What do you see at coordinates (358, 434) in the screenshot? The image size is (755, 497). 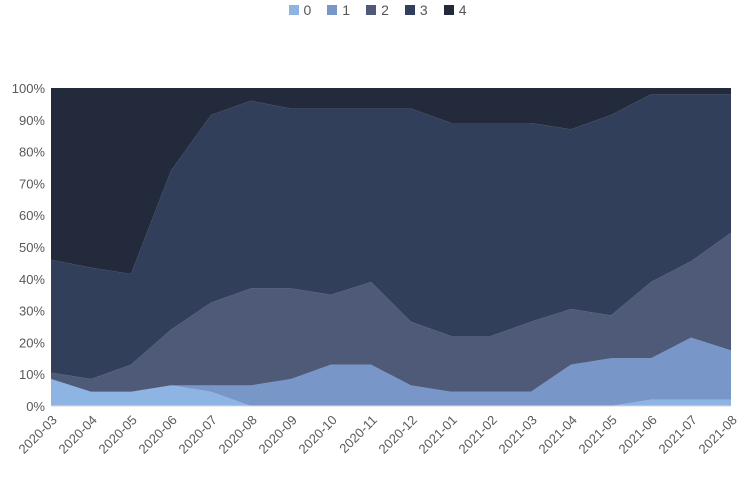 I see `x-tick-label: 2020-11` at bounding box center [358, 434].